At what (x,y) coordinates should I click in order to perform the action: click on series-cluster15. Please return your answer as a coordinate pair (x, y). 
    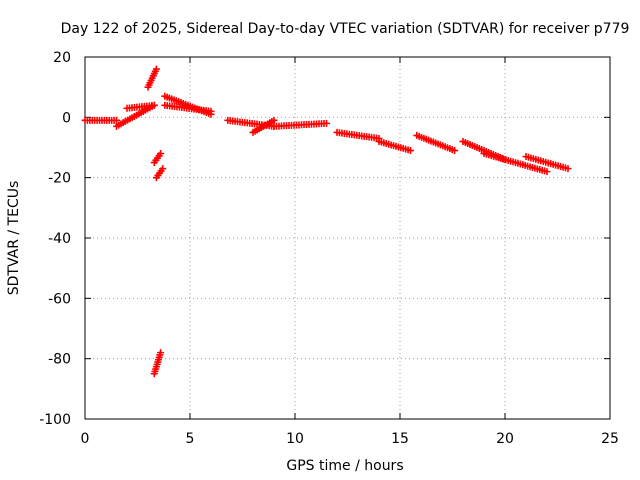
    Looking at the image, I should click on (394, 146).